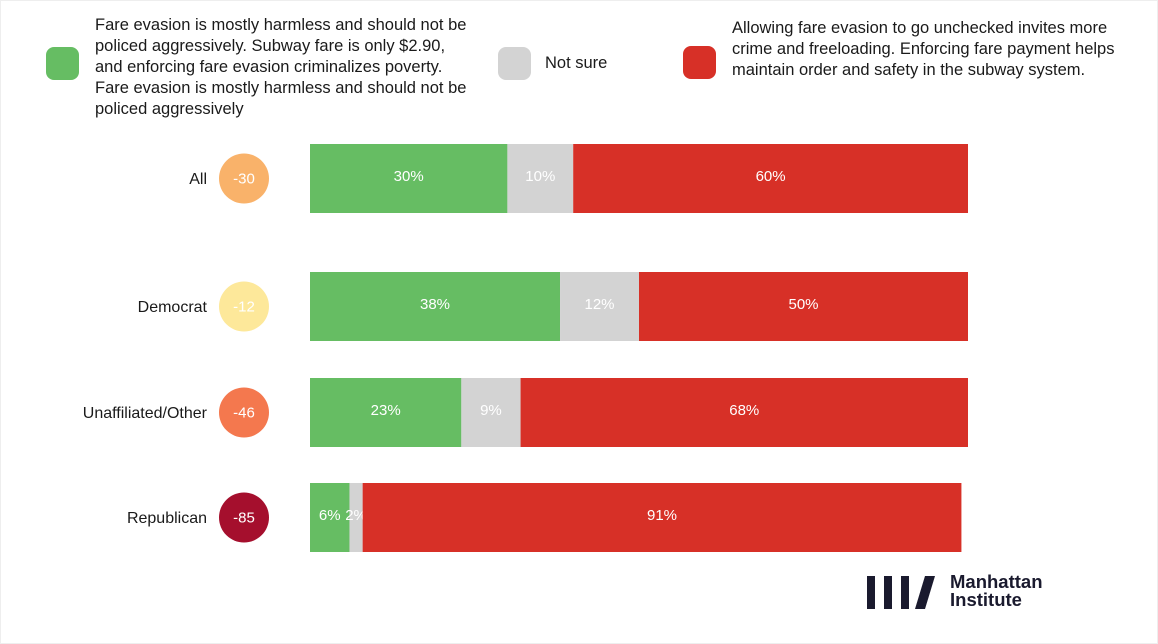  I want to click on bar-value-label-republican-s0: 6%, so click(330, 515).